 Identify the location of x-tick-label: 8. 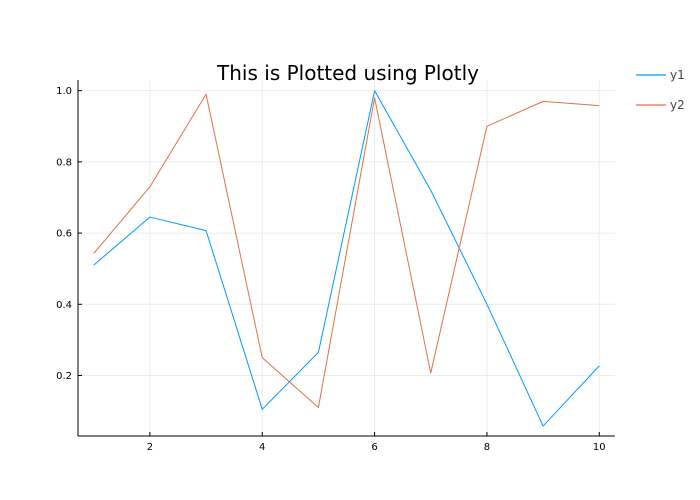
(487, 447).